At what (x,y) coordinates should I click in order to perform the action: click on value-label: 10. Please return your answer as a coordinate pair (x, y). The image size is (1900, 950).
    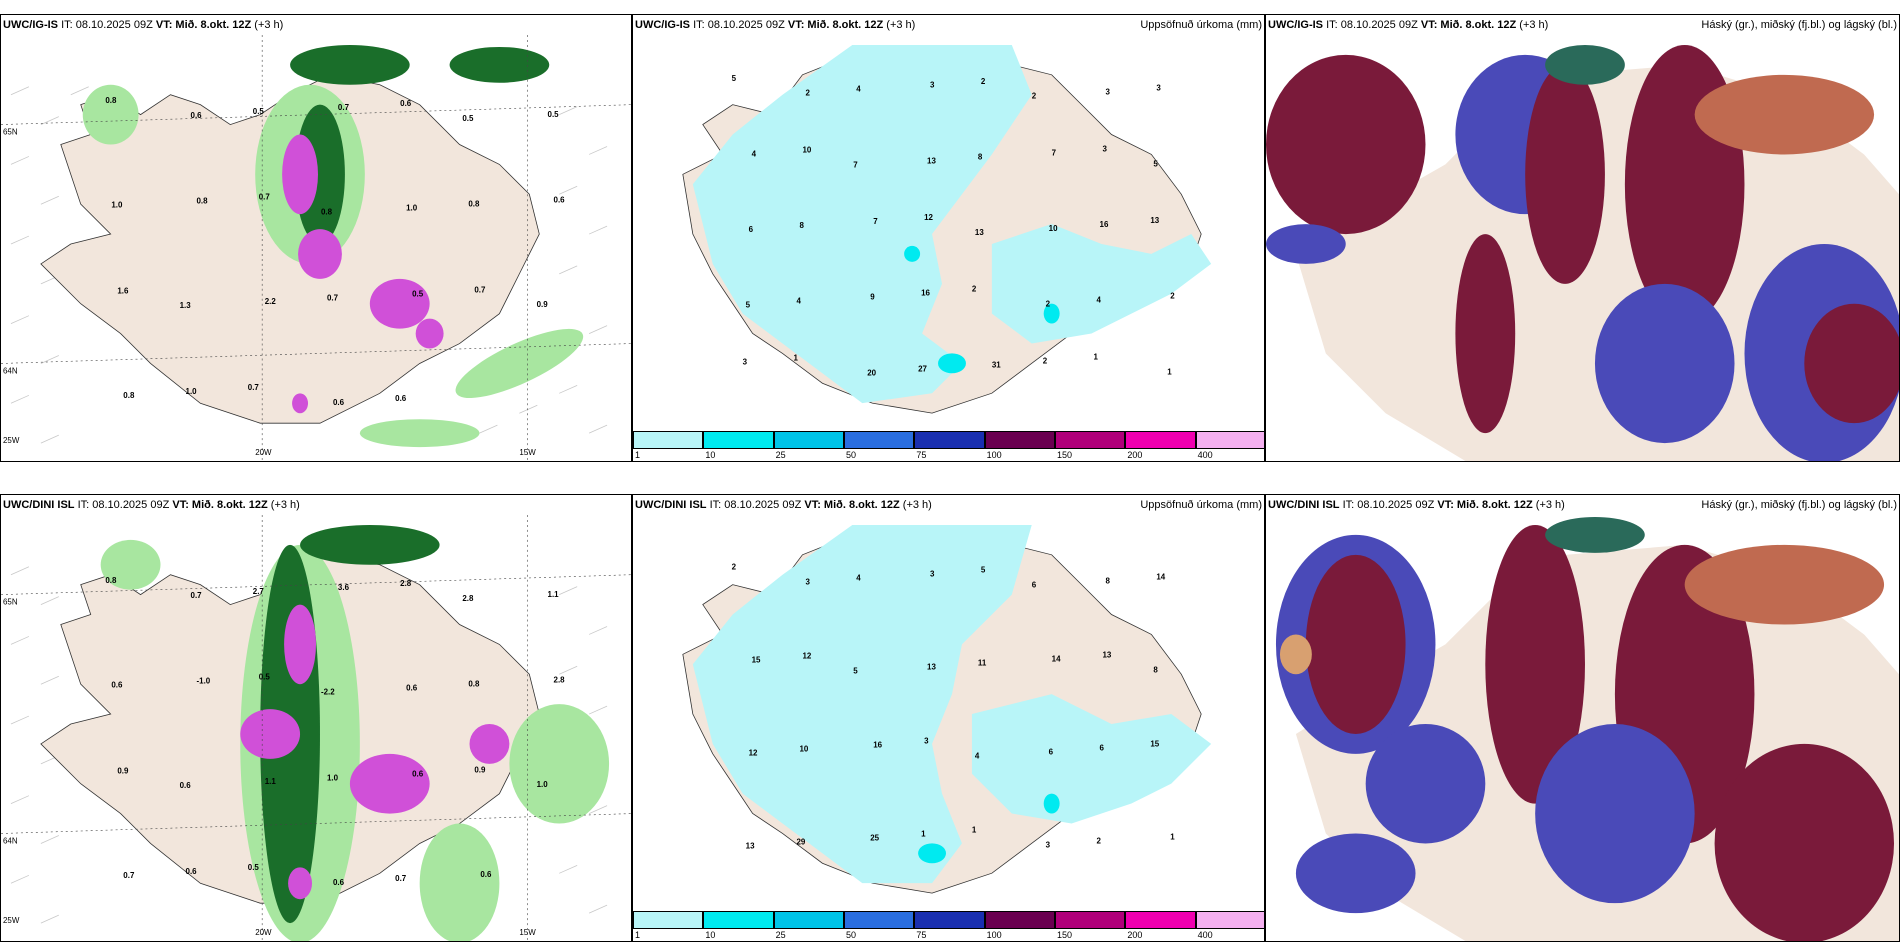
    Looking at the image, I should click on (803, 749).